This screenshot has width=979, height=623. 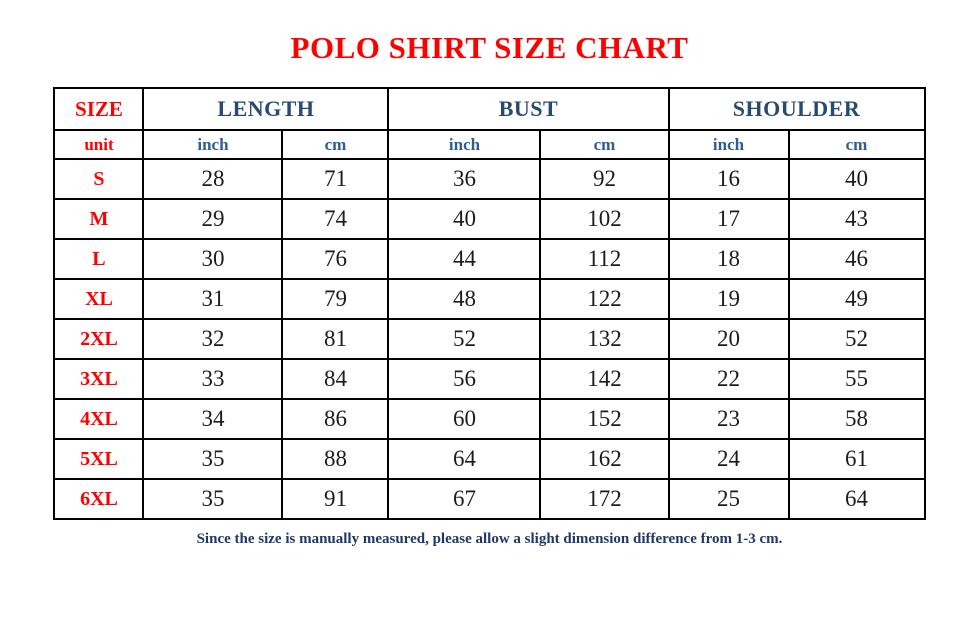 What do you see at coordinates (728, 299) in the screenshot?
I see `value-cell: 19` at bounding box center [728, 299].